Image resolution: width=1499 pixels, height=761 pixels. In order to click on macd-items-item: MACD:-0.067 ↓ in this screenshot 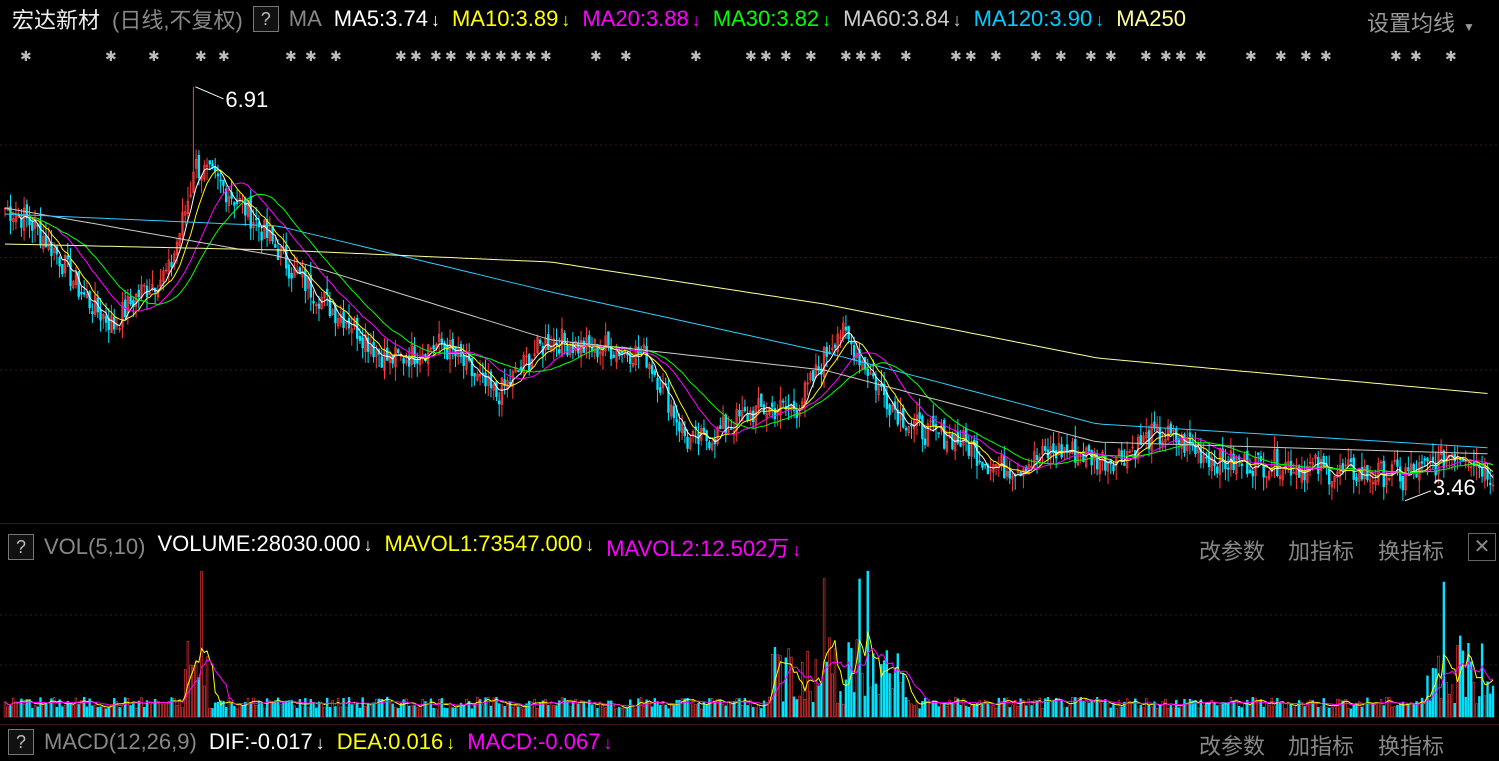, I will do `click(539, 742)`.